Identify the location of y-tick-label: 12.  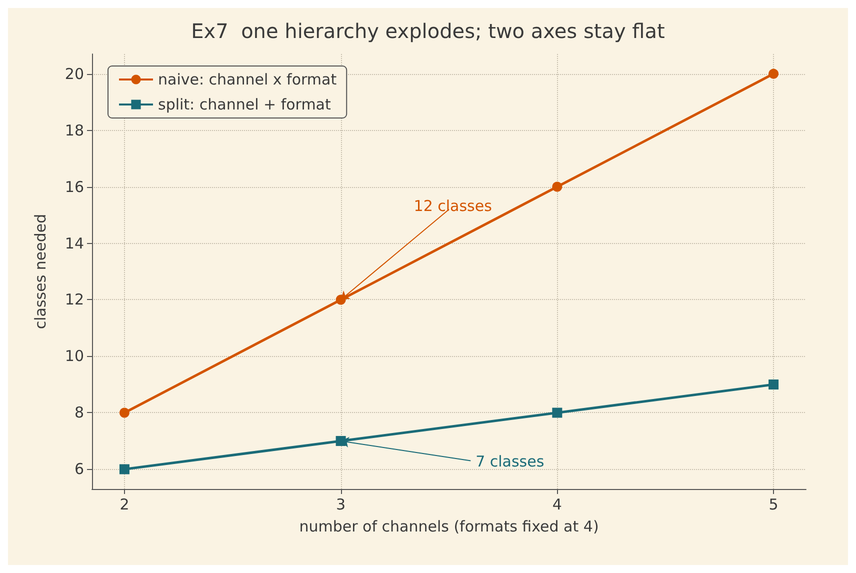
(74, 299).